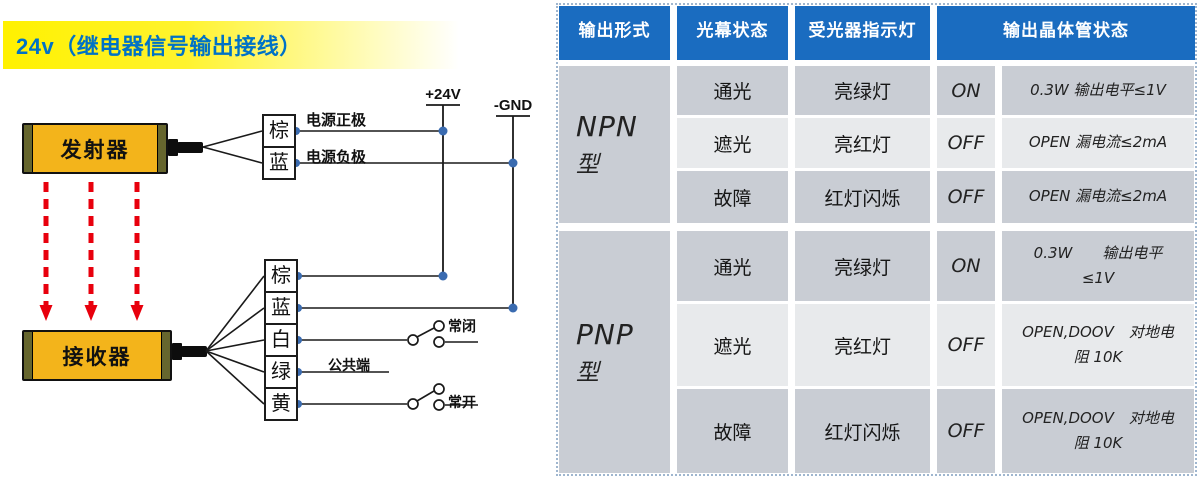 This screenshot has height=481, width=1198. Describe the element at coordinates (442, 334) in the screenshot. I see `nc-switch` at that location.